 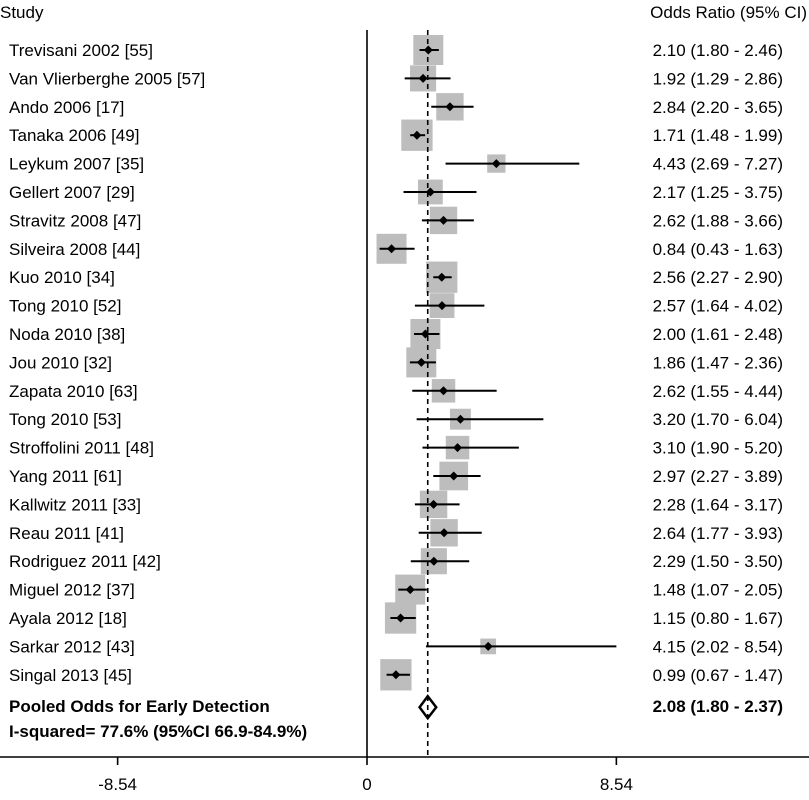 I want to click on study-row: Ando 2006 [17] 2.84 (2.20 - 3.65), so click(x=396, y=107).